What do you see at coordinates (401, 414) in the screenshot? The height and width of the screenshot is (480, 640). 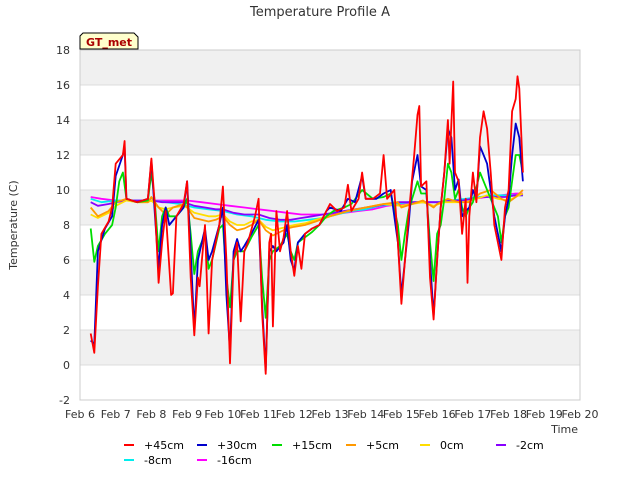 I see `x-tick-label: Feb 15` at bounding box center [401, 414].